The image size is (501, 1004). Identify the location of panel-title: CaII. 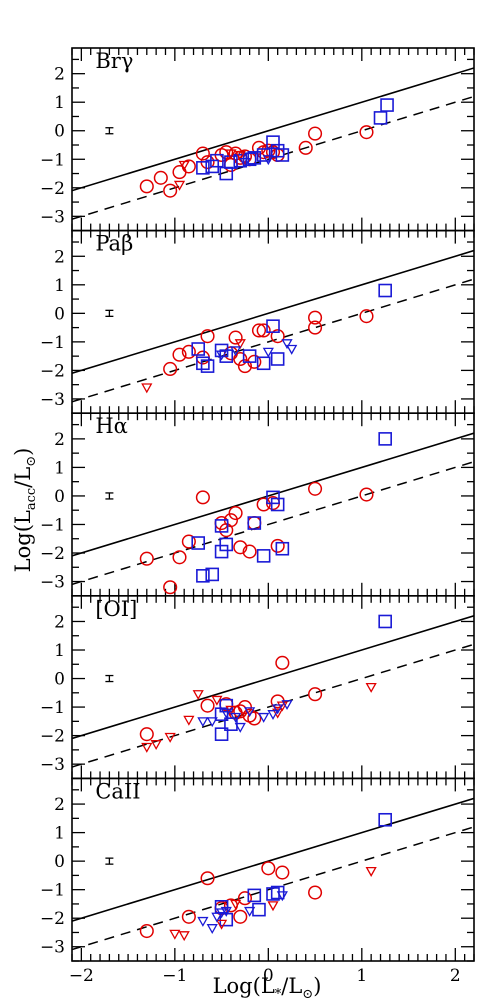
(117, 791).